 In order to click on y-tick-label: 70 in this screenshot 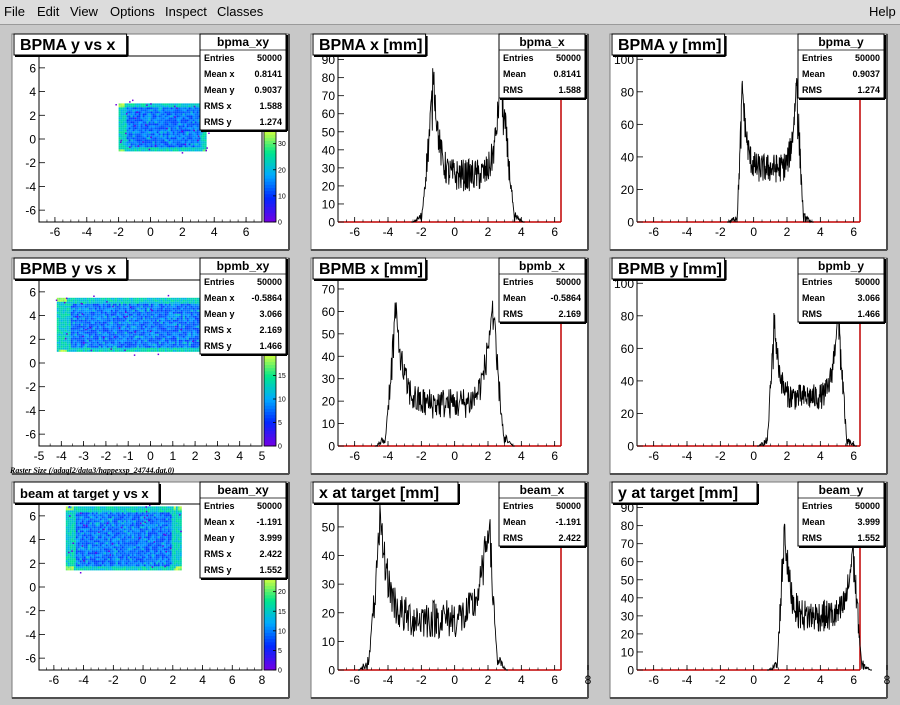, I will do `click(329, 96)`.